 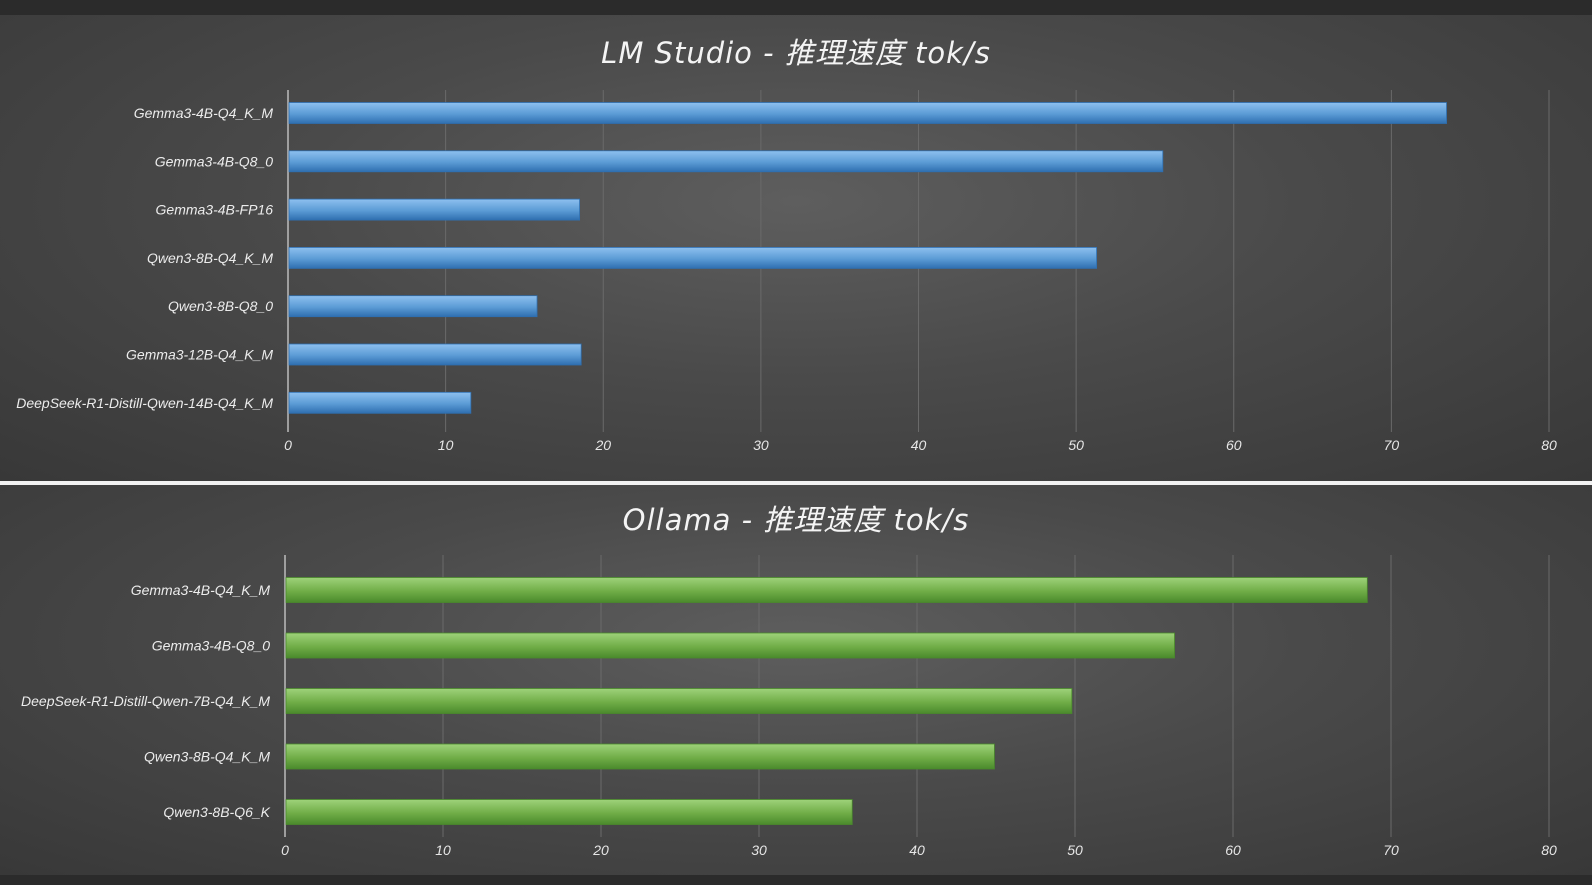 What do you see at coordinates (796, 53) in the screenshot?
I see `chart-title: LM Studio - 推理速度 tok/s` at bounding box center [796, 53].